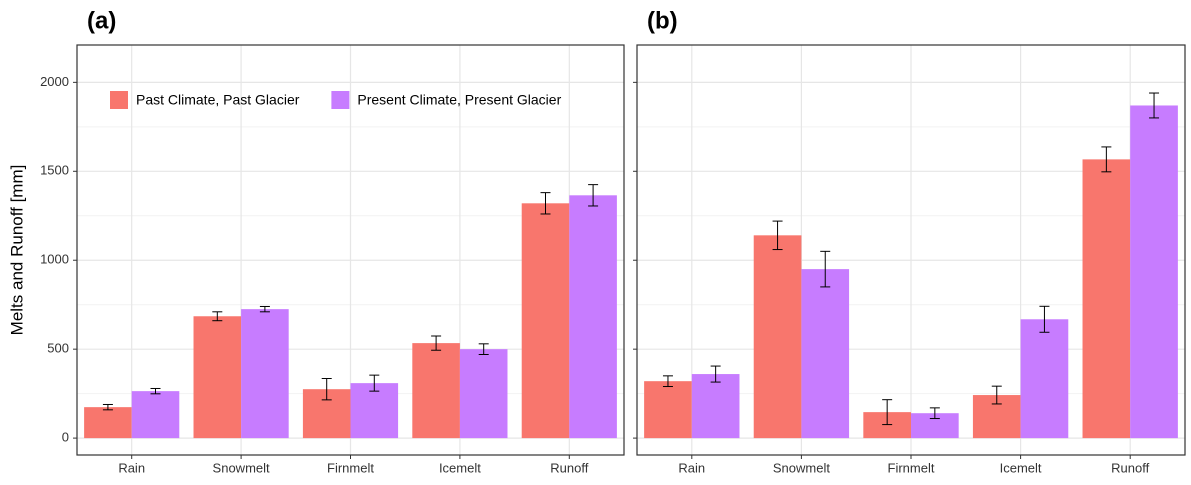  Describe the element at coordinates (58, 348) in the screenshot. I see `y-tick-label: 500` at that location.